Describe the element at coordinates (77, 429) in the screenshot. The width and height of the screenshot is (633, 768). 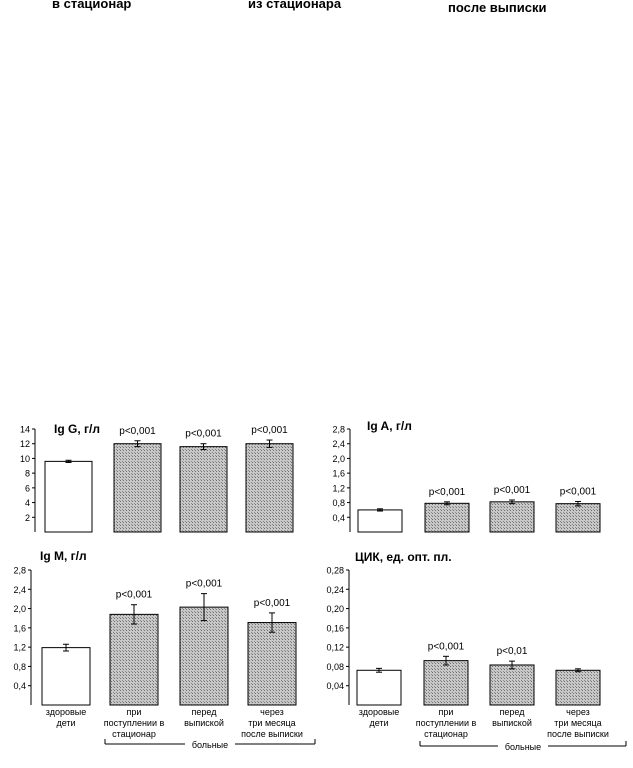
I see `chart-title: Ig G, г/л` at that location.